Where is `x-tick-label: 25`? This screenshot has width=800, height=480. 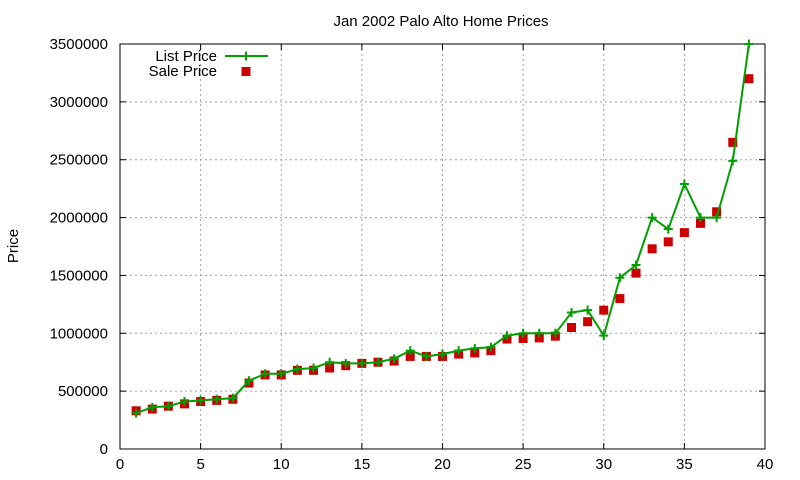 x-tick-label: 25 is located at coordinates (523, 464).